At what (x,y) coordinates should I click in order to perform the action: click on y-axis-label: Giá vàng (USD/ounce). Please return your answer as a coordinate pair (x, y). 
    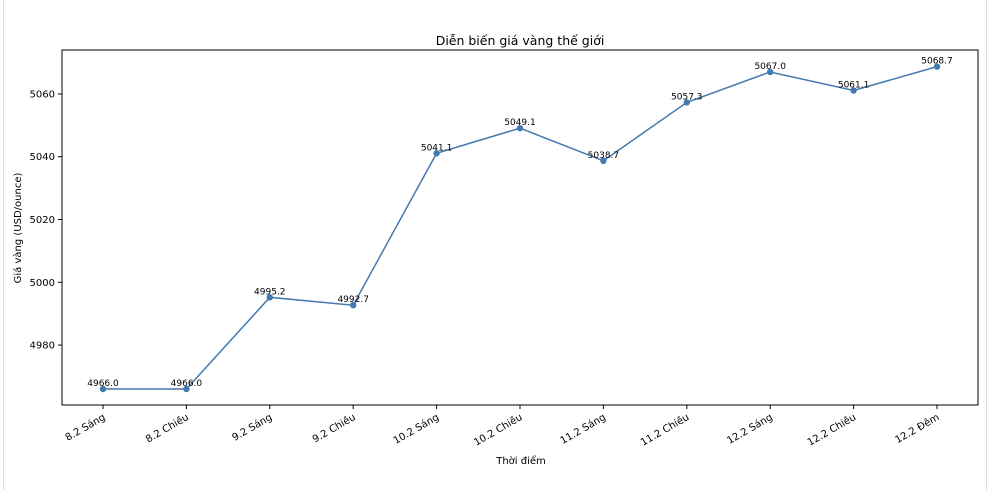
    Looking at the image, I should click on (18, 228).